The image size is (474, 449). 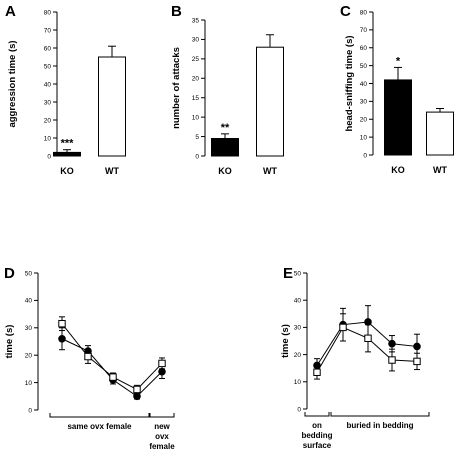 I want to click on significance-marker: **, so click(x=225, y=128).